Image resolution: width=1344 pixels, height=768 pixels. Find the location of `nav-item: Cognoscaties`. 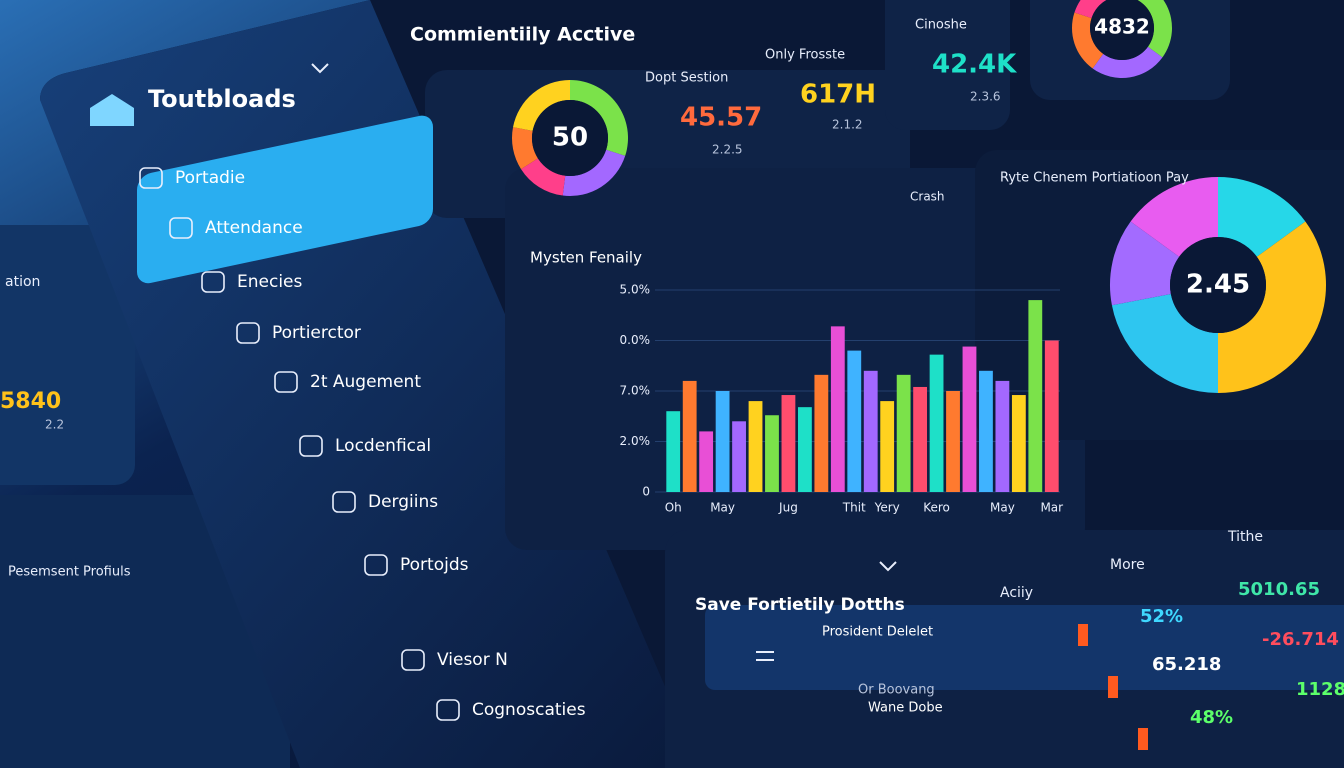

nav-item: Cognoscaties is located at coordinates (529, 710).